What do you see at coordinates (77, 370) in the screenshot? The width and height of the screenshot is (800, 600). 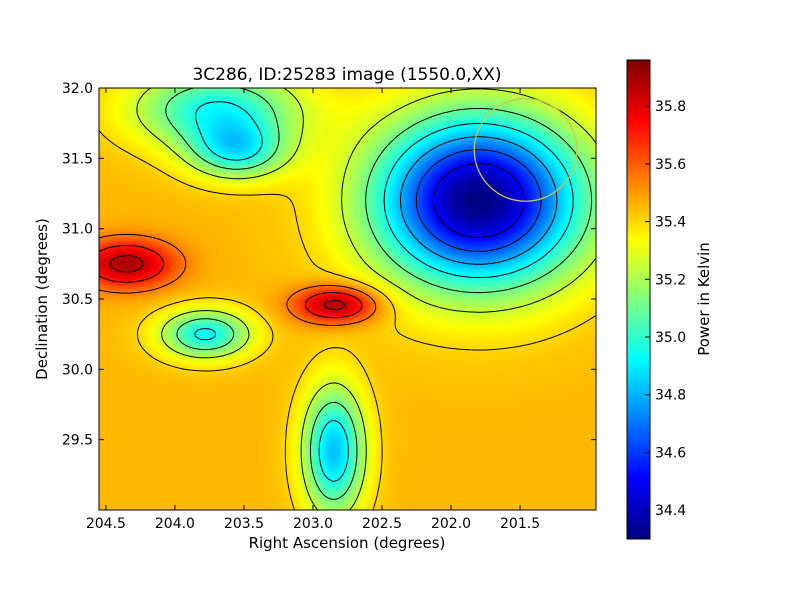 I see `y-tick-label: 30.0` at bounding box center [77, 370].